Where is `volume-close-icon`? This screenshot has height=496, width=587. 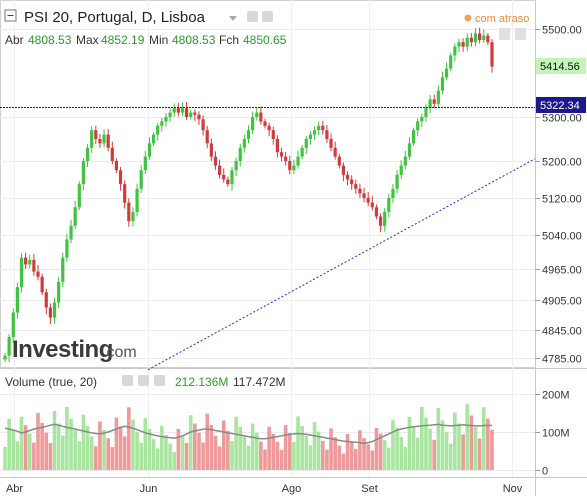
volume-close-icon is located at coordinates (159, 380).